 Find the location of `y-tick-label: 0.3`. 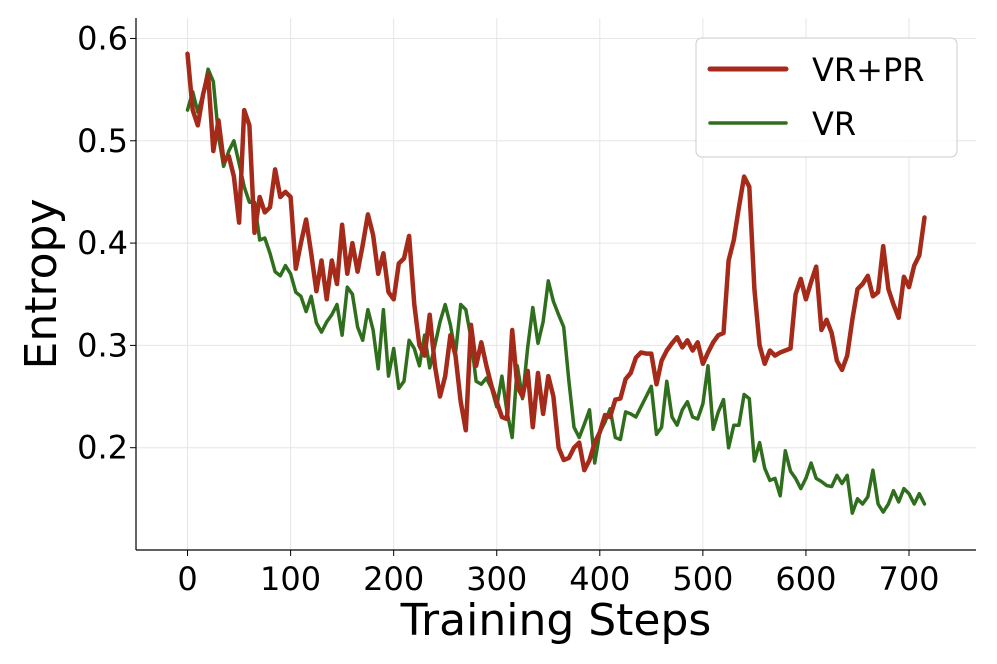

y-tick-label: 0.3 is located at coordinates (102, 345).